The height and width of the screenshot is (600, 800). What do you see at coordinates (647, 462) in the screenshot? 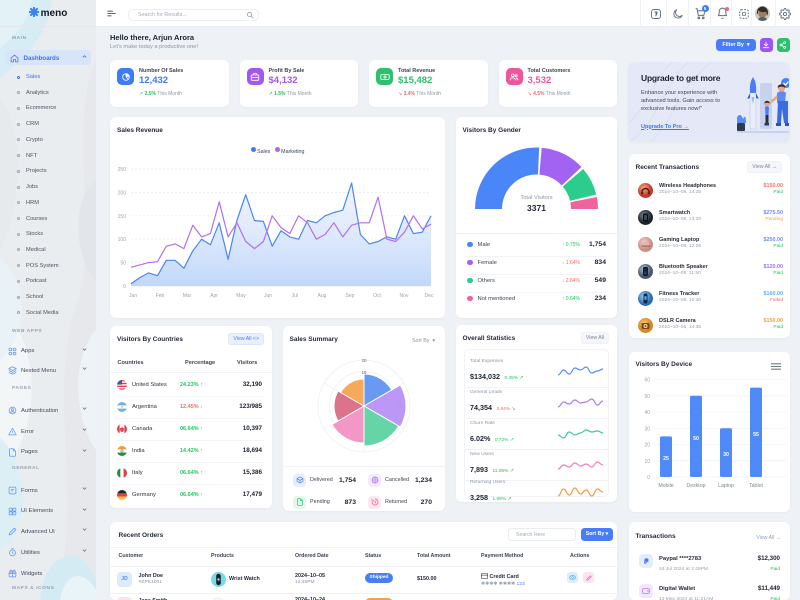
I see `svg-text: 10` at bounding box center [647, 462].